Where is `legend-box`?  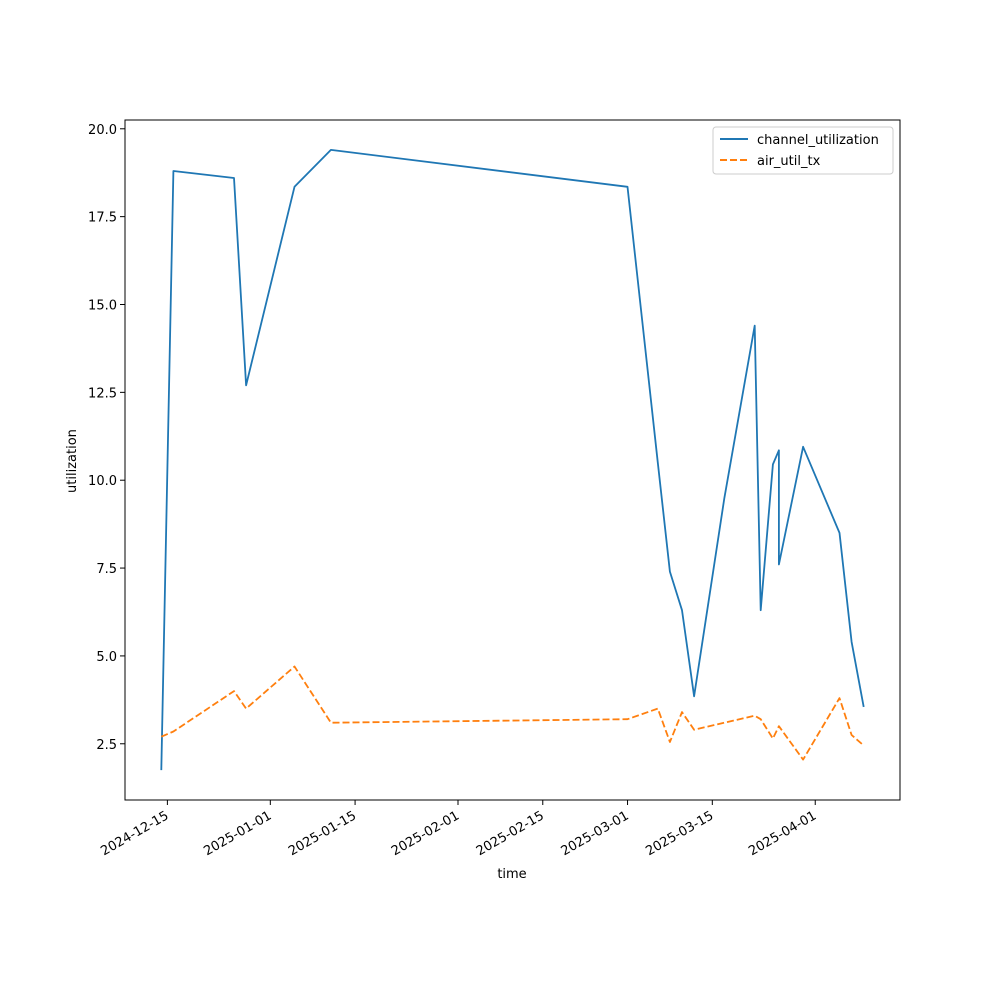
legend-box is located at coordinates (803, 150).